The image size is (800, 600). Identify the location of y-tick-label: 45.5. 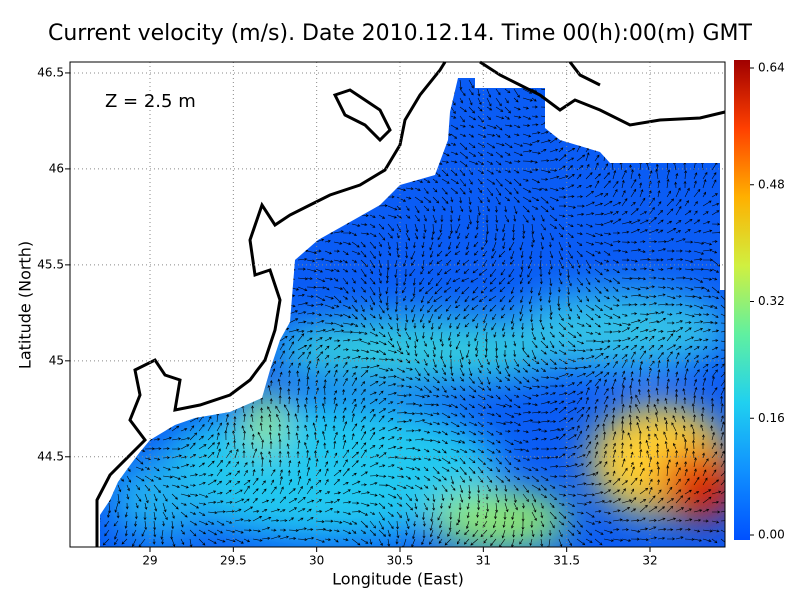
(50, 264).